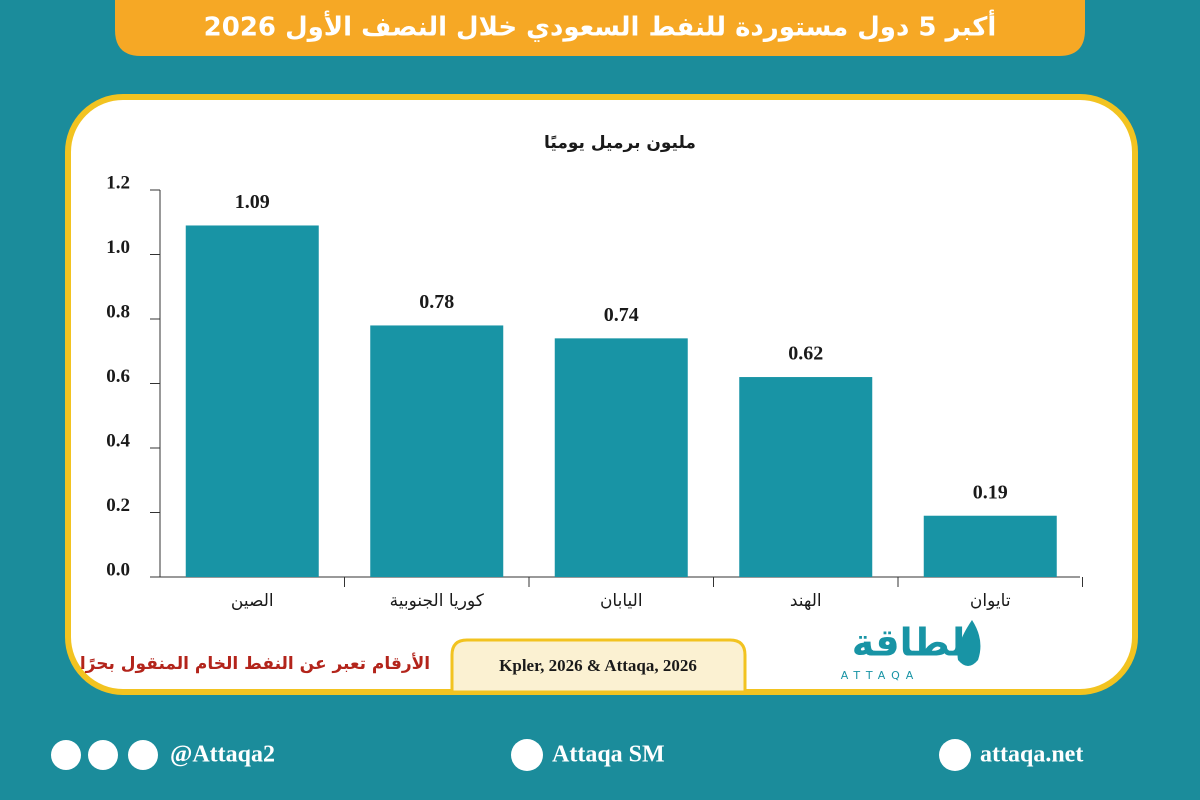 The width and height of the screenshot is (1200, 800). What do you see at coordinates (620, 143) in the screenshot?
I see `unit-label: مليون برميل يوميًا` at bounding box center [620, 143].